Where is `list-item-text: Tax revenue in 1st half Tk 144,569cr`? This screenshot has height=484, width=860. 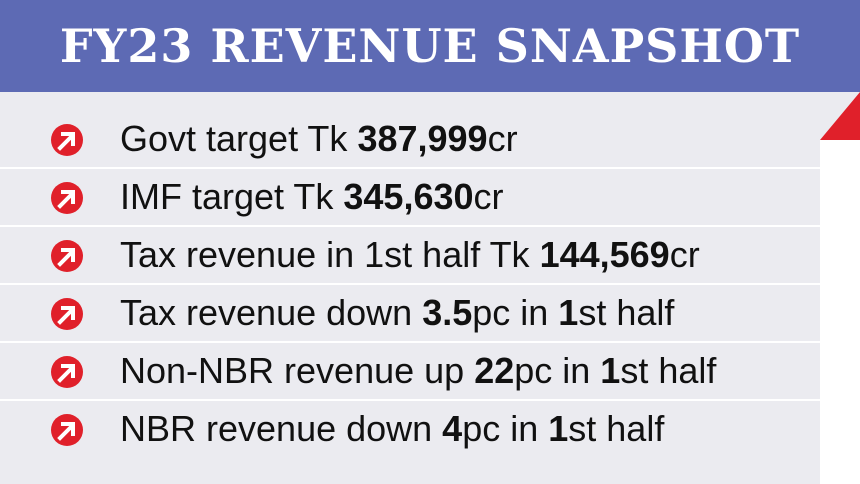 list-item-text: Tax revenue in 1st half Tk 144,569cr is located at coordinates (410, 255).